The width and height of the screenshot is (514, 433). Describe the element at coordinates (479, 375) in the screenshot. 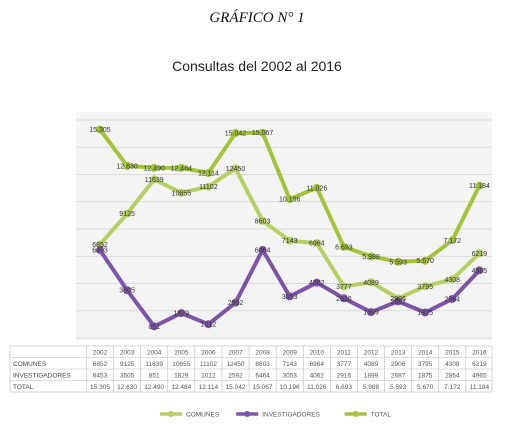

I see `table-cell: 4965` at that location.